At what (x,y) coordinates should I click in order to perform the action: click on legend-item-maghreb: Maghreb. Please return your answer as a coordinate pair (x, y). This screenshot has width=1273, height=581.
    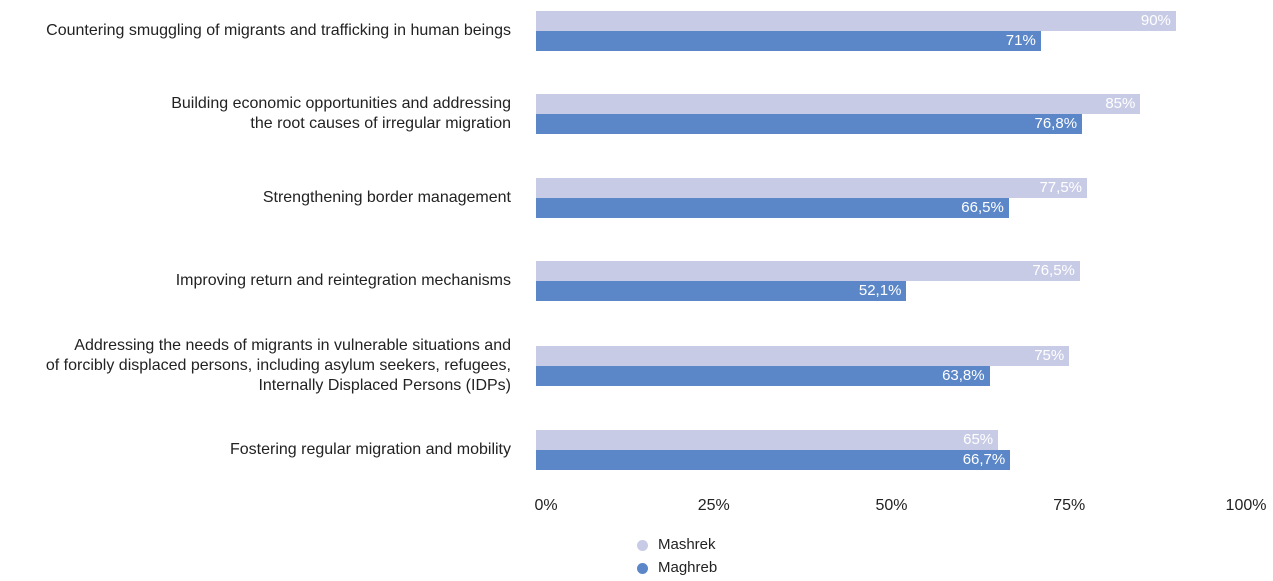
    Looking at the image, I should click on (677, 568).